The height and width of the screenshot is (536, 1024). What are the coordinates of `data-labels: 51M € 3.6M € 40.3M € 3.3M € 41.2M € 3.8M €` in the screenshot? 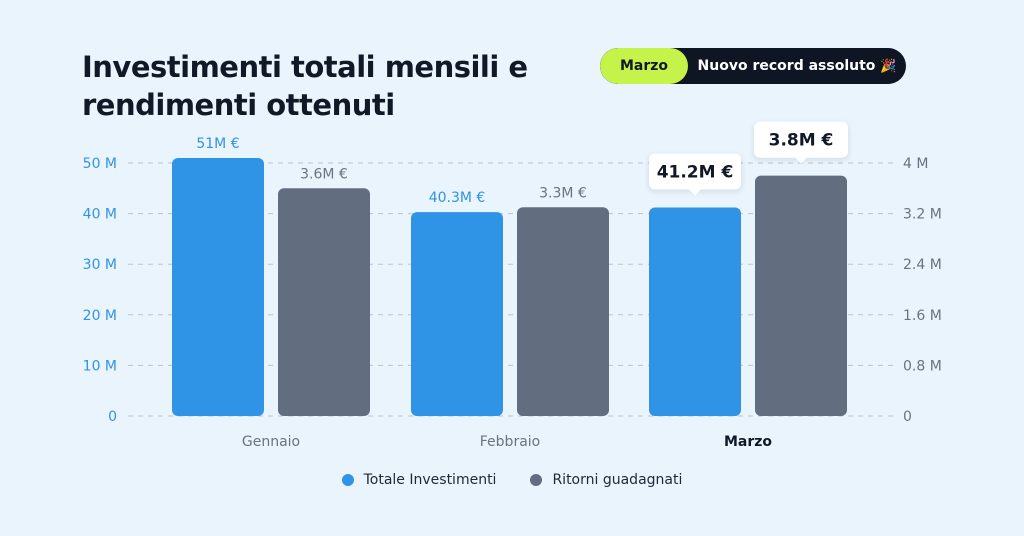 It's located at (522, 163).